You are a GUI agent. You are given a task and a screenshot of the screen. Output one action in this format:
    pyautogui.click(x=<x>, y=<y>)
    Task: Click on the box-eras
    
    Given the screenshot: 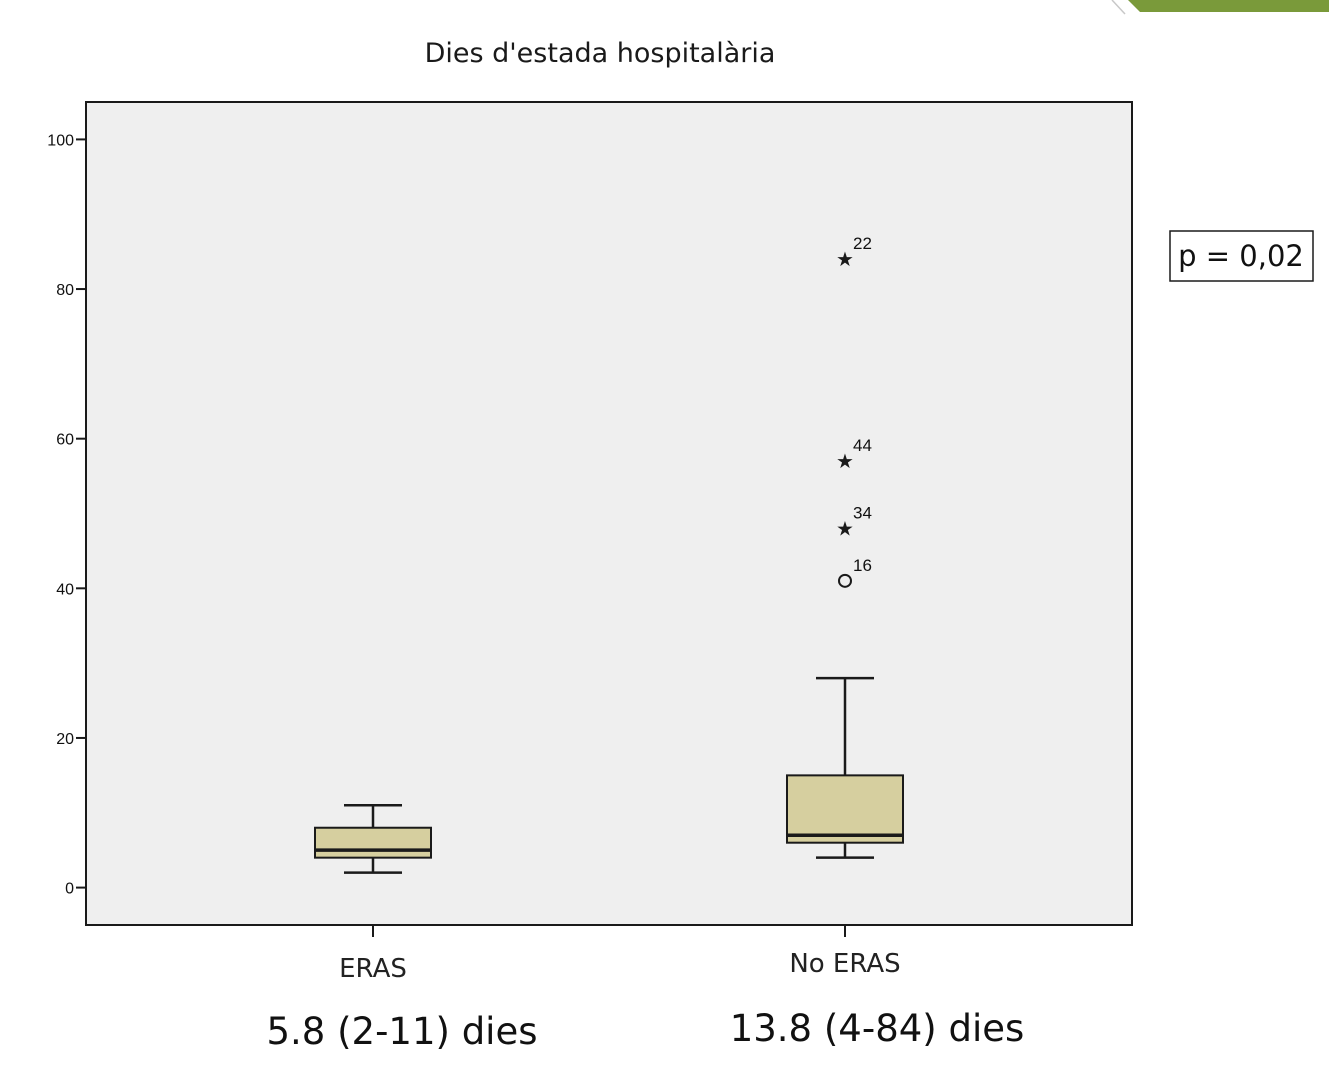 What is the action you would take?
    pyautogui.click(x=373, y=839)
    